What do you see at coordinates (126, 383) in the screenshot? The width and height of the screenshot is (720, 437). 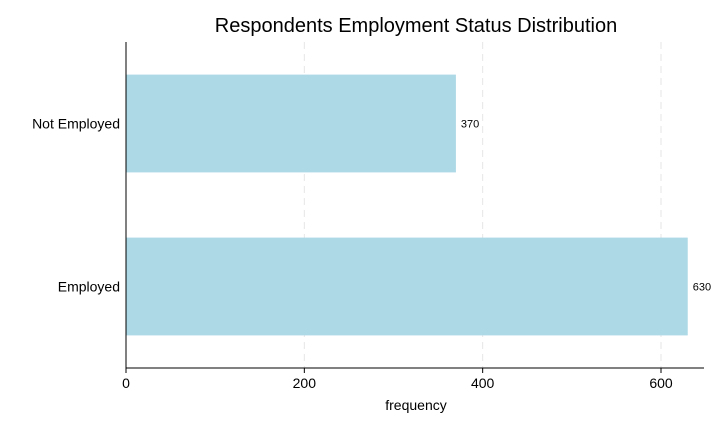 I see `x-tick-label: 0` at bounding box center [126, 383].